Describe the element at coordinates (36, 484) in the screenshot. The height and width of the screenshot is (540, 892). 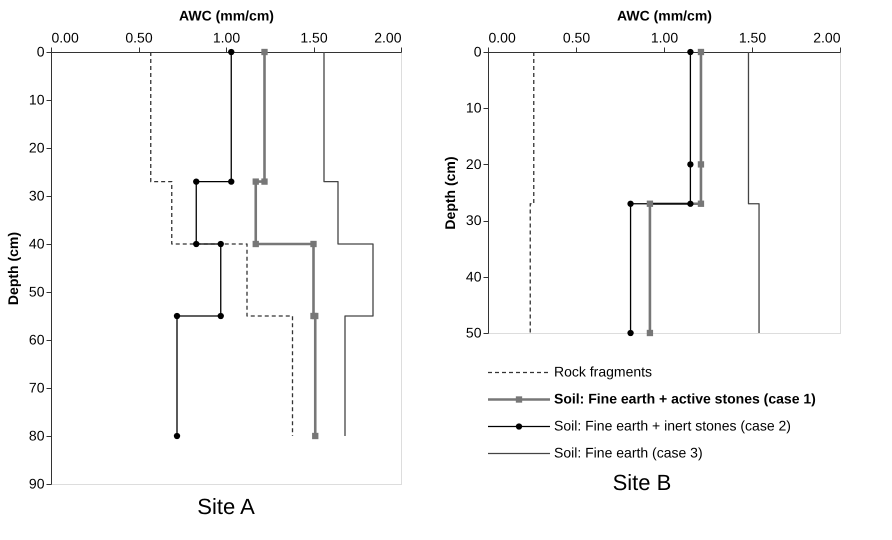
I see `y-tick-label: 90` at that location.